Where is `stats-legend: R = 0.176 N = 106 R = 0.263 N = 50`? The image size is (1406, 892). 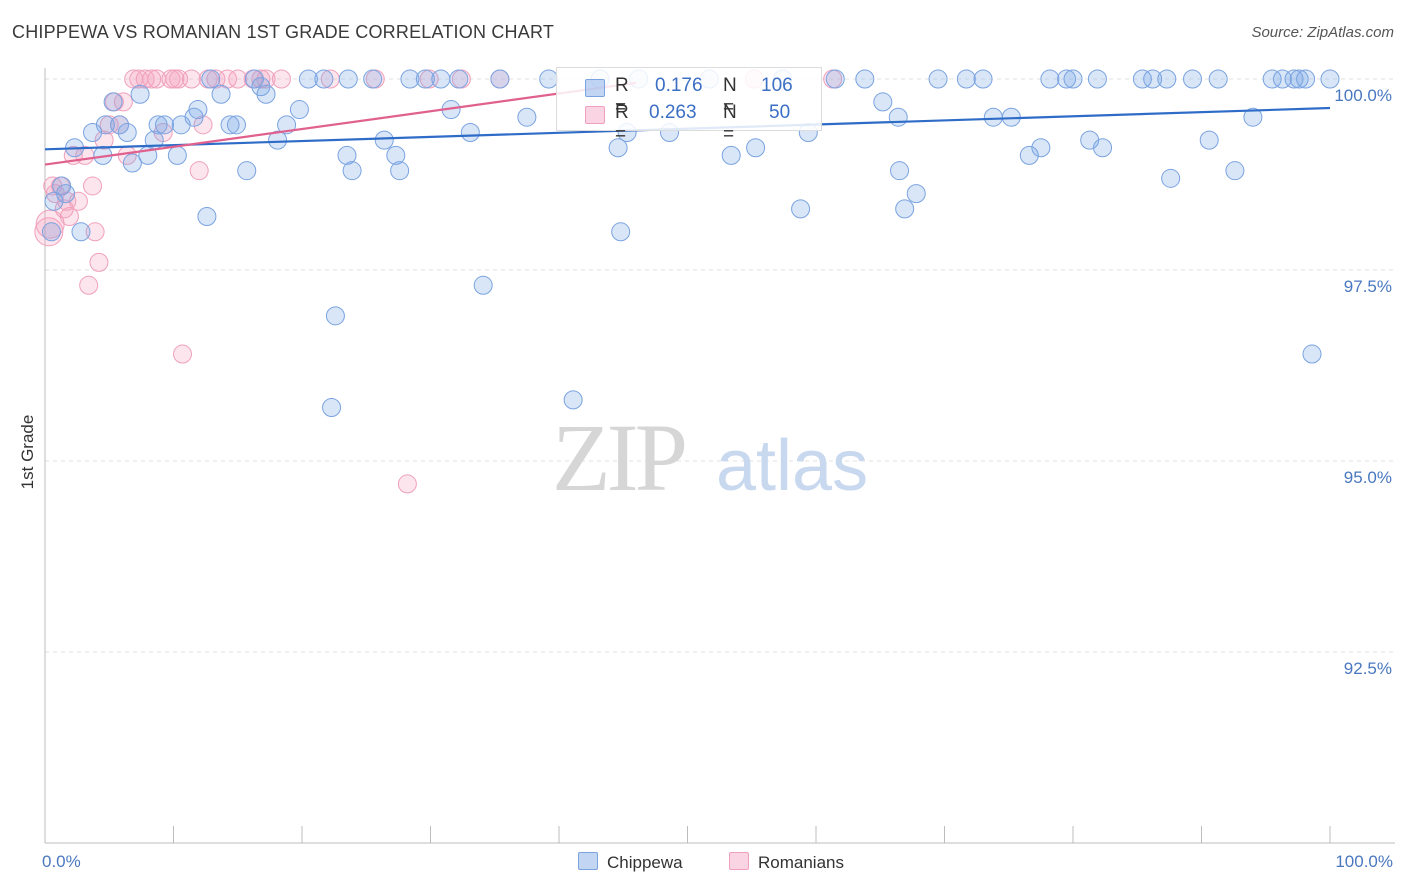
stats-legend: R = 0.176 N = 106 R = 0.263 N = 50 is located at coordinates (689, 106).